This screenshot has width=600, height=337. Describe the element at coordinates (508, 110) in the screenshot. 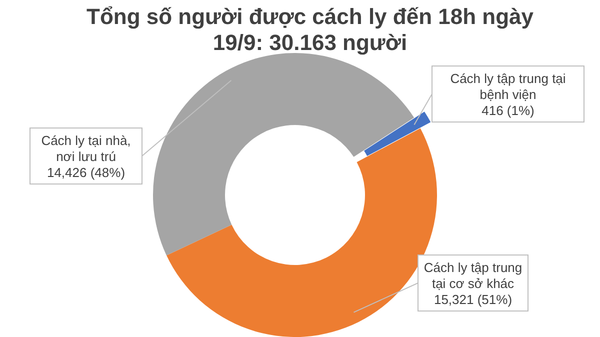

I see `data-label: 416 (1%)` at that location.